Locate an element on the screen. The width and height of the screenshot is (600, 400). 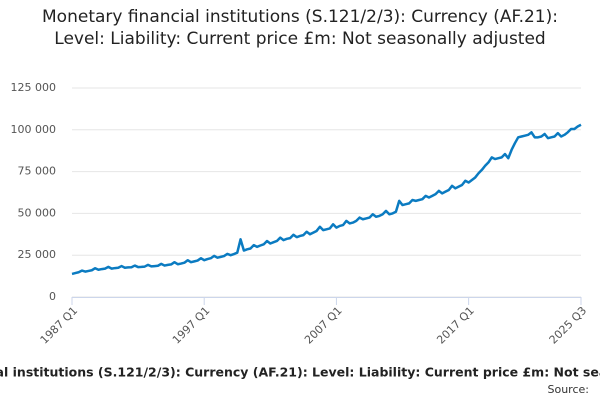
y-tick-label: 50 000 is located at coordinates (37, 212).